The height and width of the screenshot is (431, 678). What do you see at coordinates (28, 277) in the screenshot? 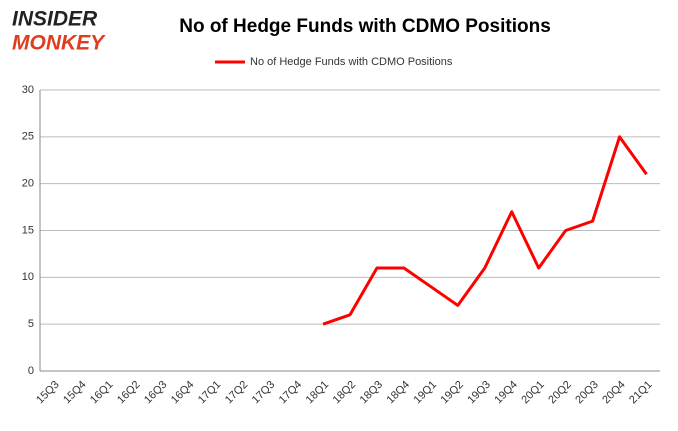
I see `y-tick-label: 10` at bounding box center [28, 277].